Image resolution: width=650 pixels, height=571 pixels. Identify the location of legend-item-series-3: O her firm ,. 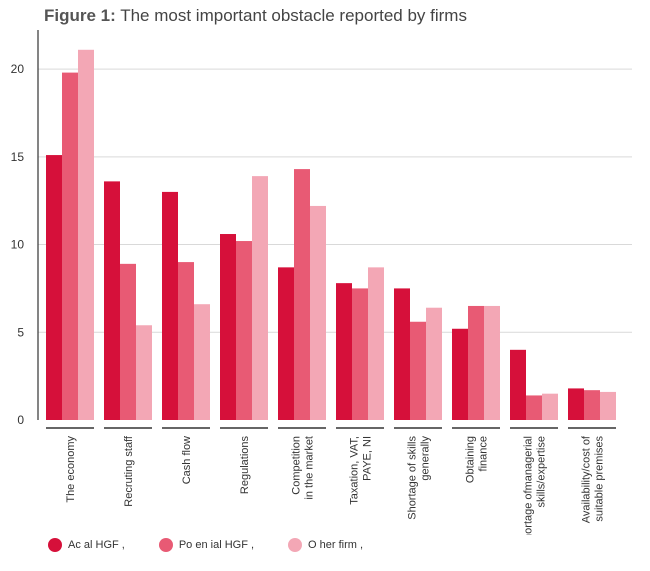
(325, 545).